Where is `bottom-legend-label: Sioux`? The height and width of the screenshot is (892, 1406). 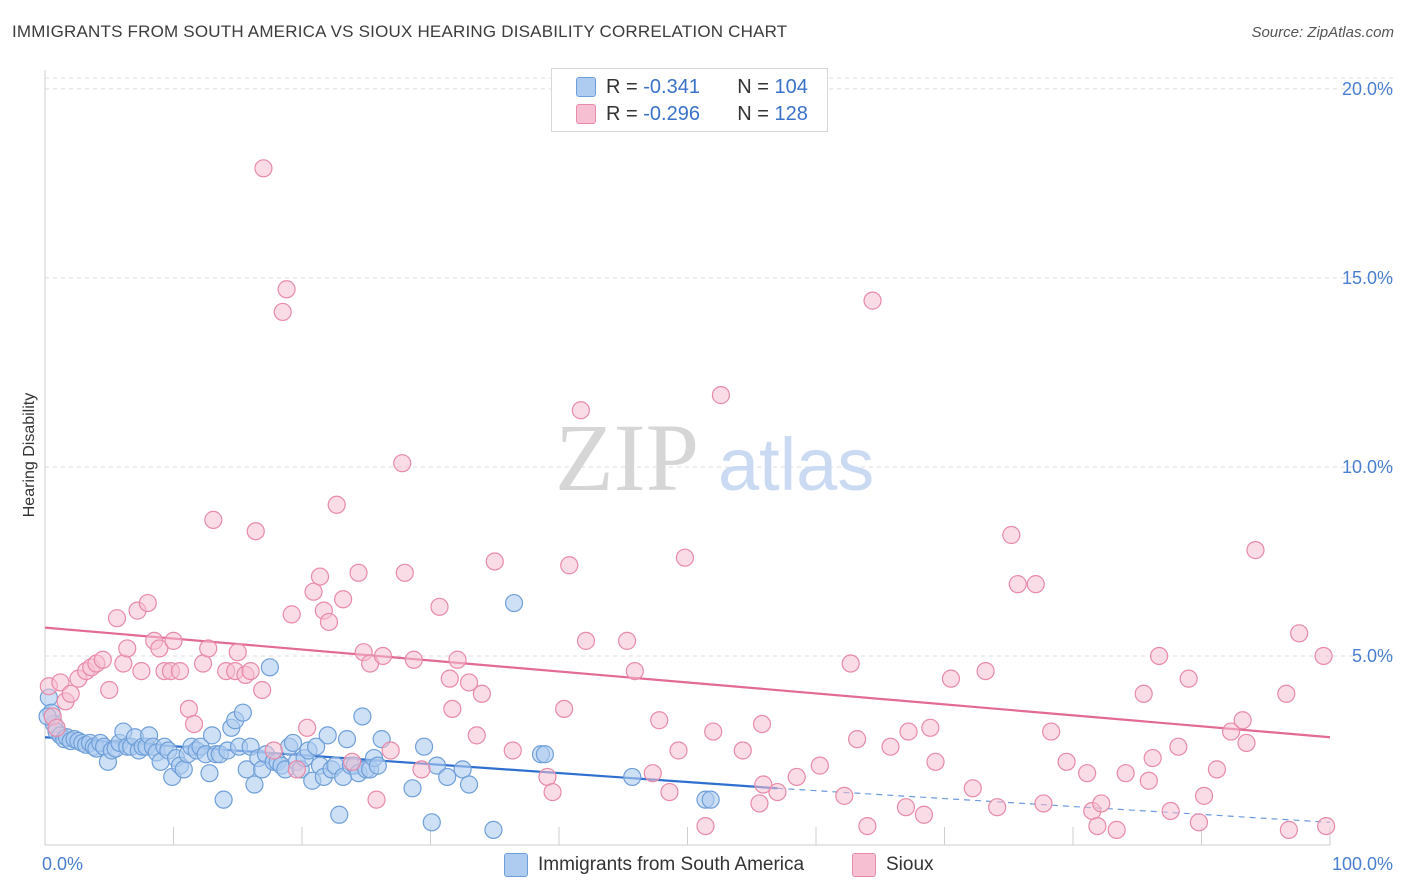
bottom-legend-label: Sioux is located at coordinates (910, 864).